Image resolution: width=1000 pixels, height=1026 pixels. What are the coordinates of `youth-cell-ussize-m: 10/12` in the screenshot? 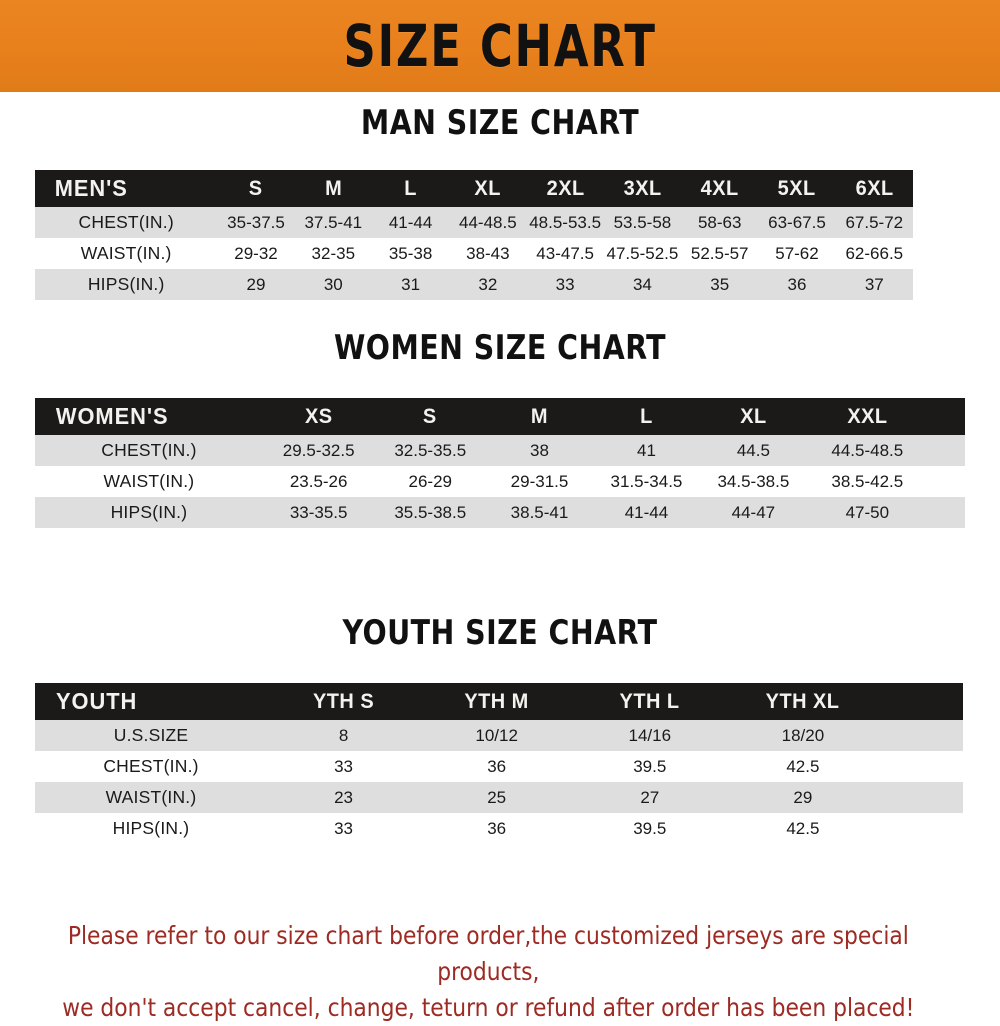 It's located at (497, 735).